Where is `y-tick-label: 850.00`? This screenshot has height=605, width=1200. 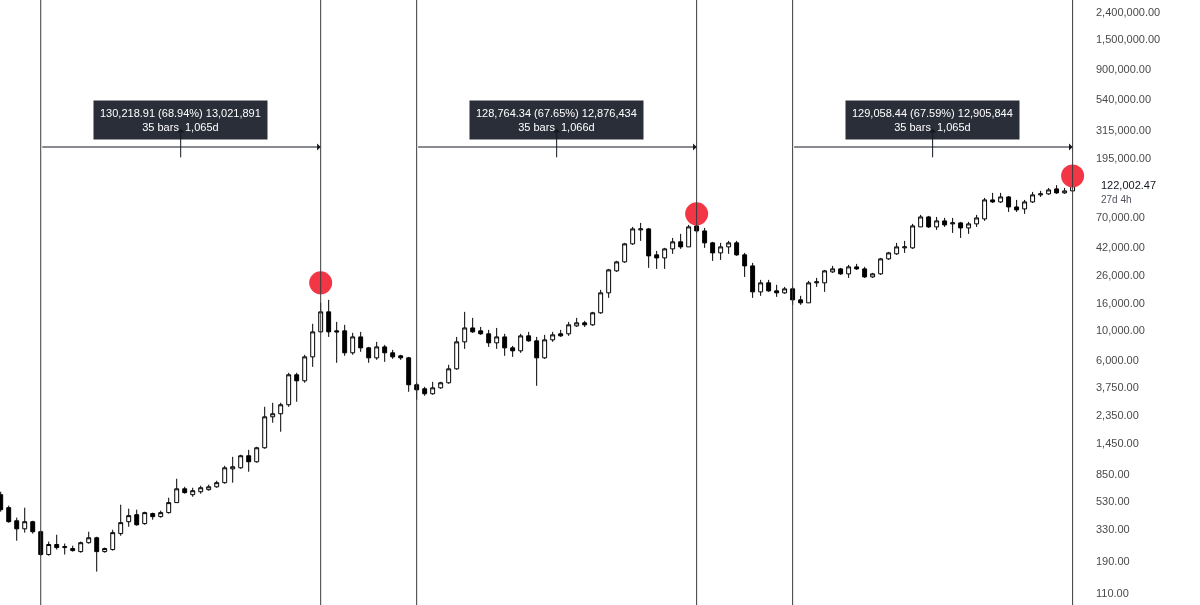
y-tick-label: 850.00 is located at coordinates (1113, 473).